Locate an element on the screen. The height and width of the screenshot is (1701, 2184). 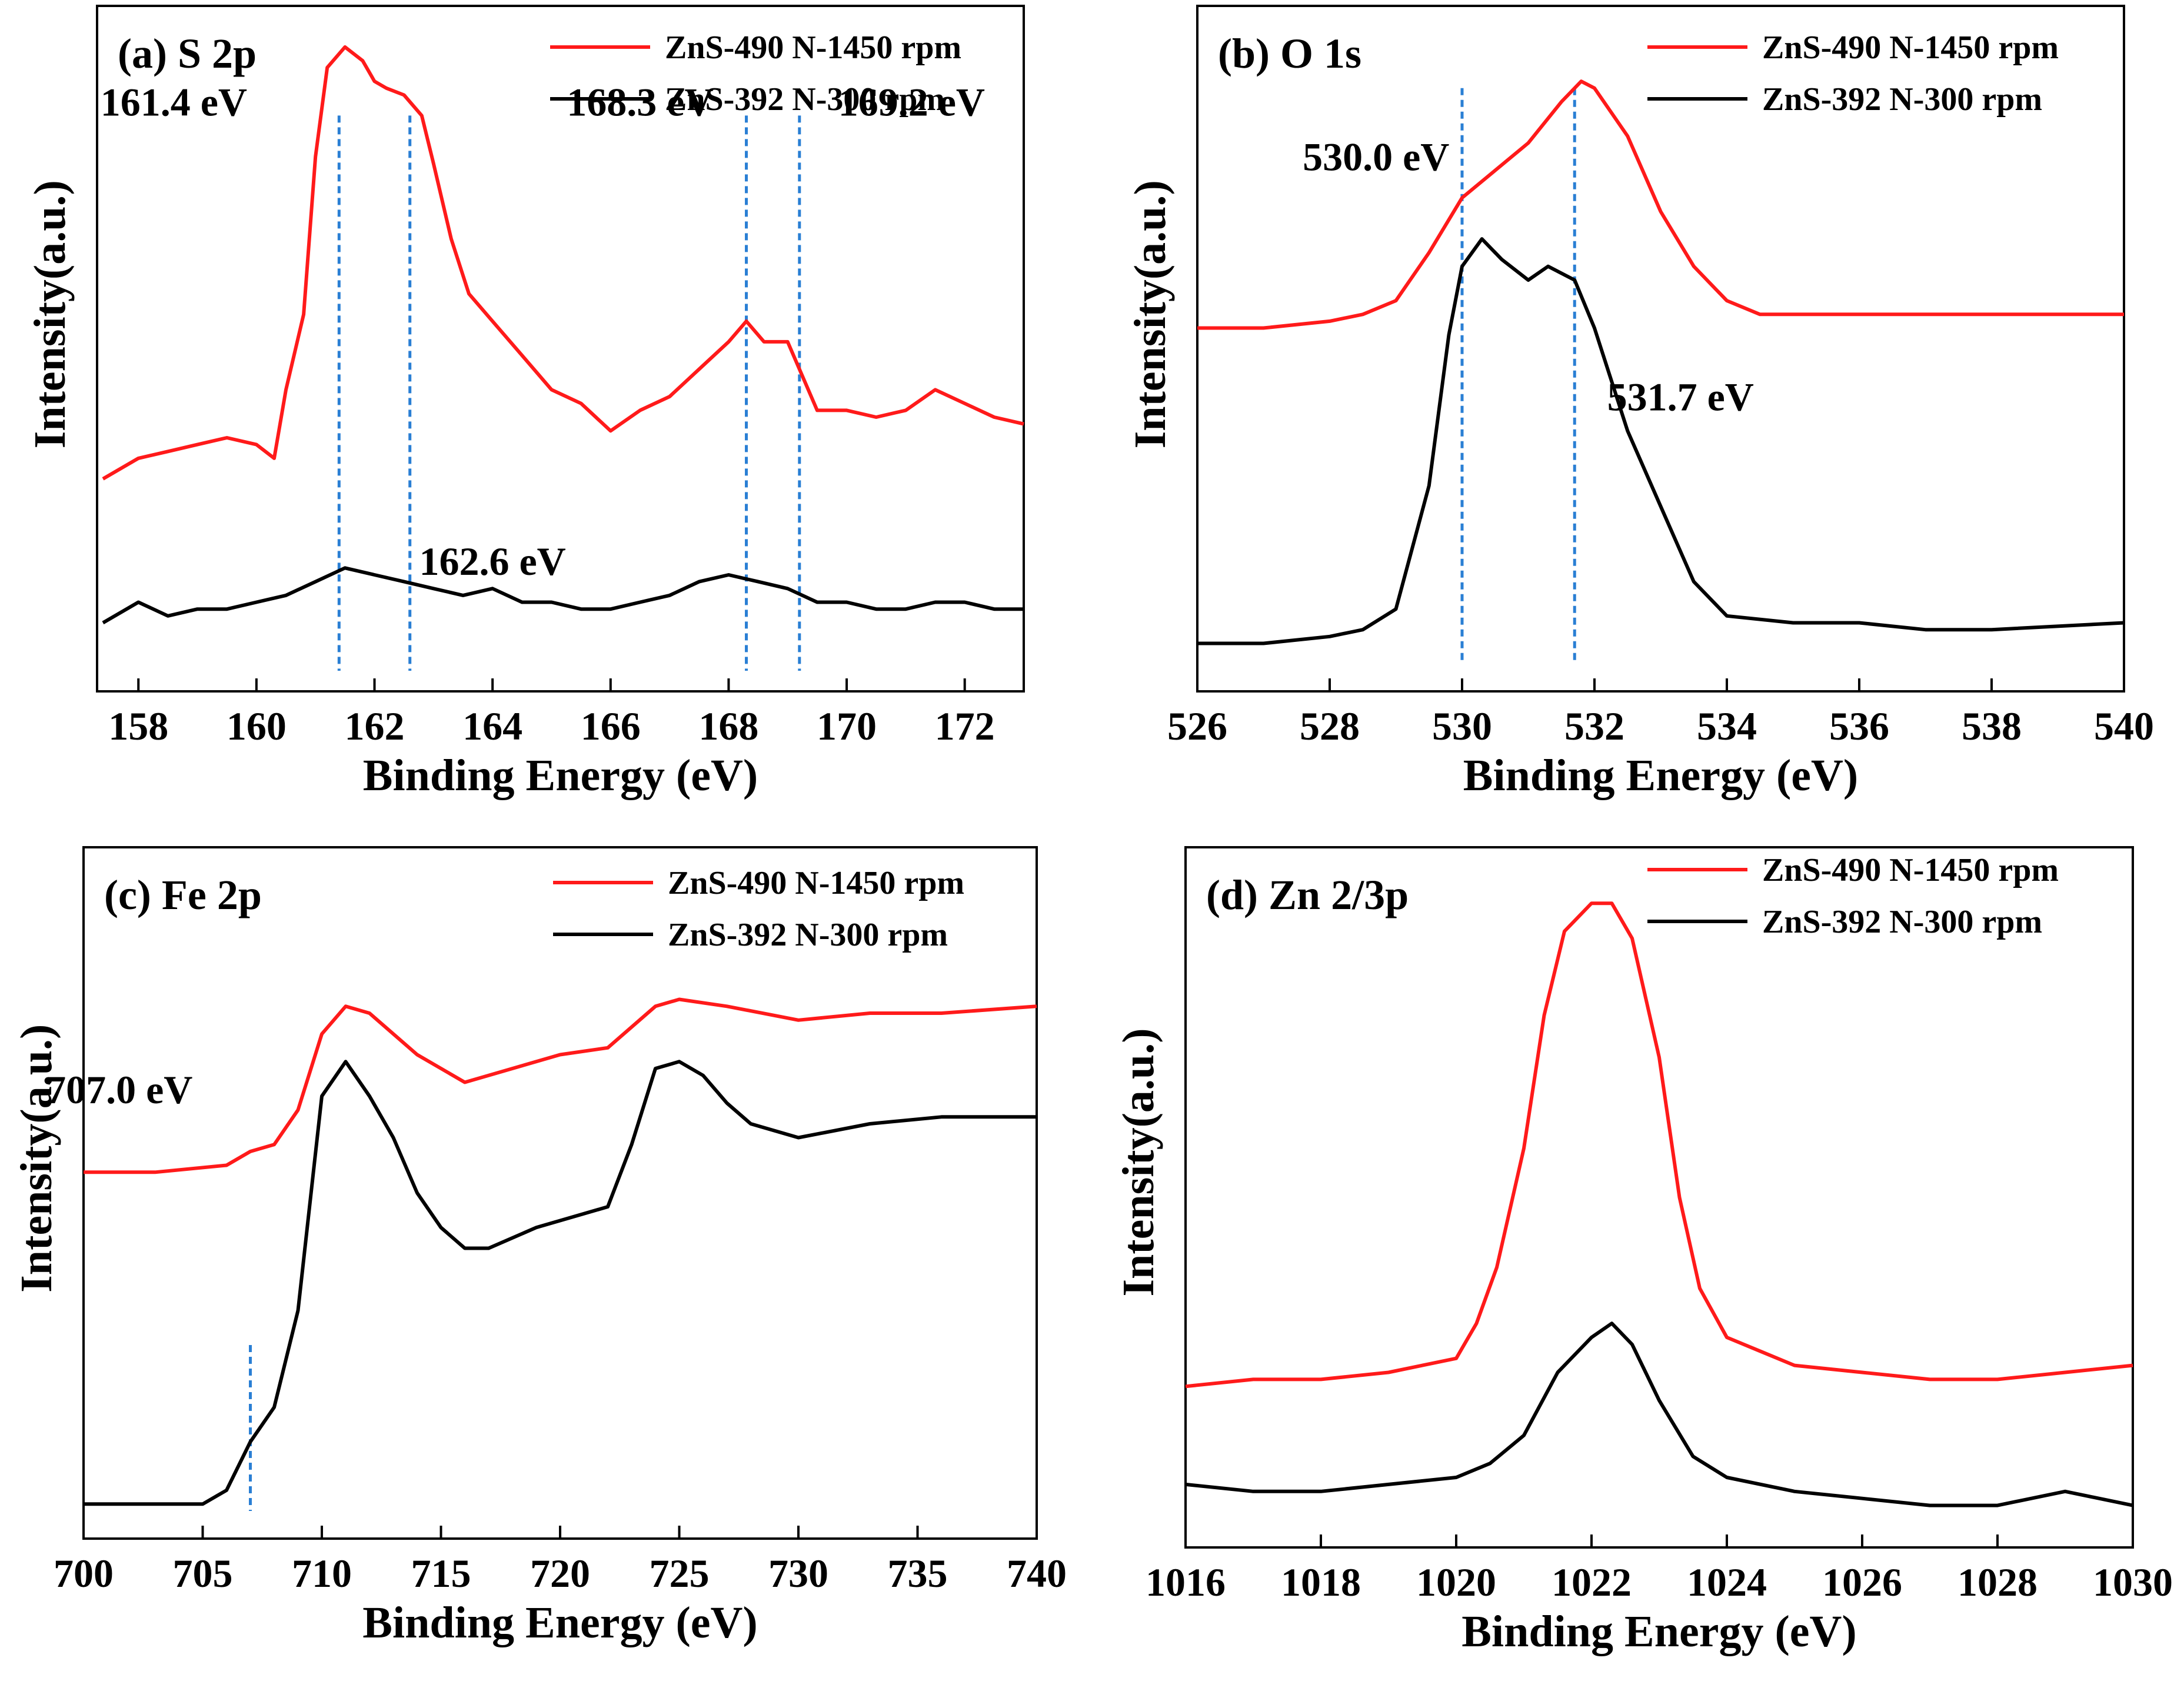
x-tick-label: 1016 is located at coordinates (1186, 1583).